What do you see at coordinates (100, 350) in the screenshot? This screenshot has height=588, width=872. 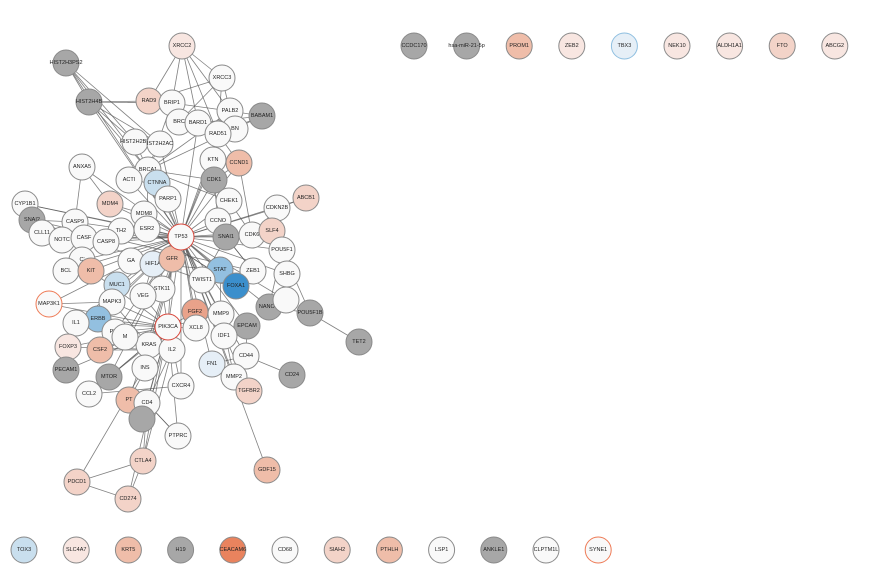 I see `node-csf2: CSF2` at bounding box center [100, 350].